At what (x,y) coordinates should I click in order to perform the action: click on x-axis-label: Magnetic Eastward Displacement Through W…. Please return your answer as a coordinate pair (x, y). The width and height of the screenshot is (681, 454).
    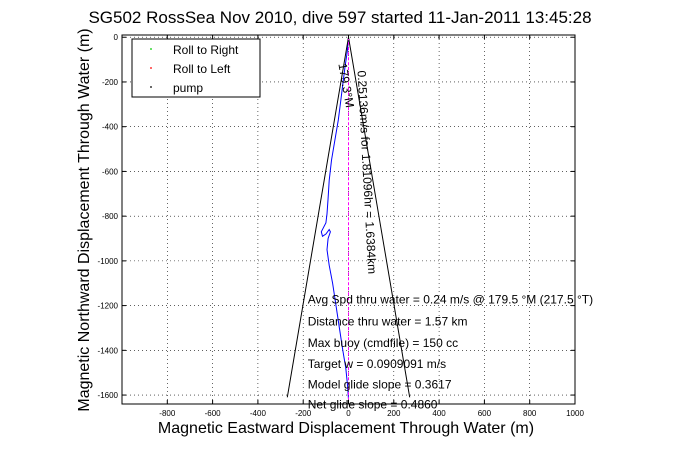
    Looking at the image, I should click on (346, 428).